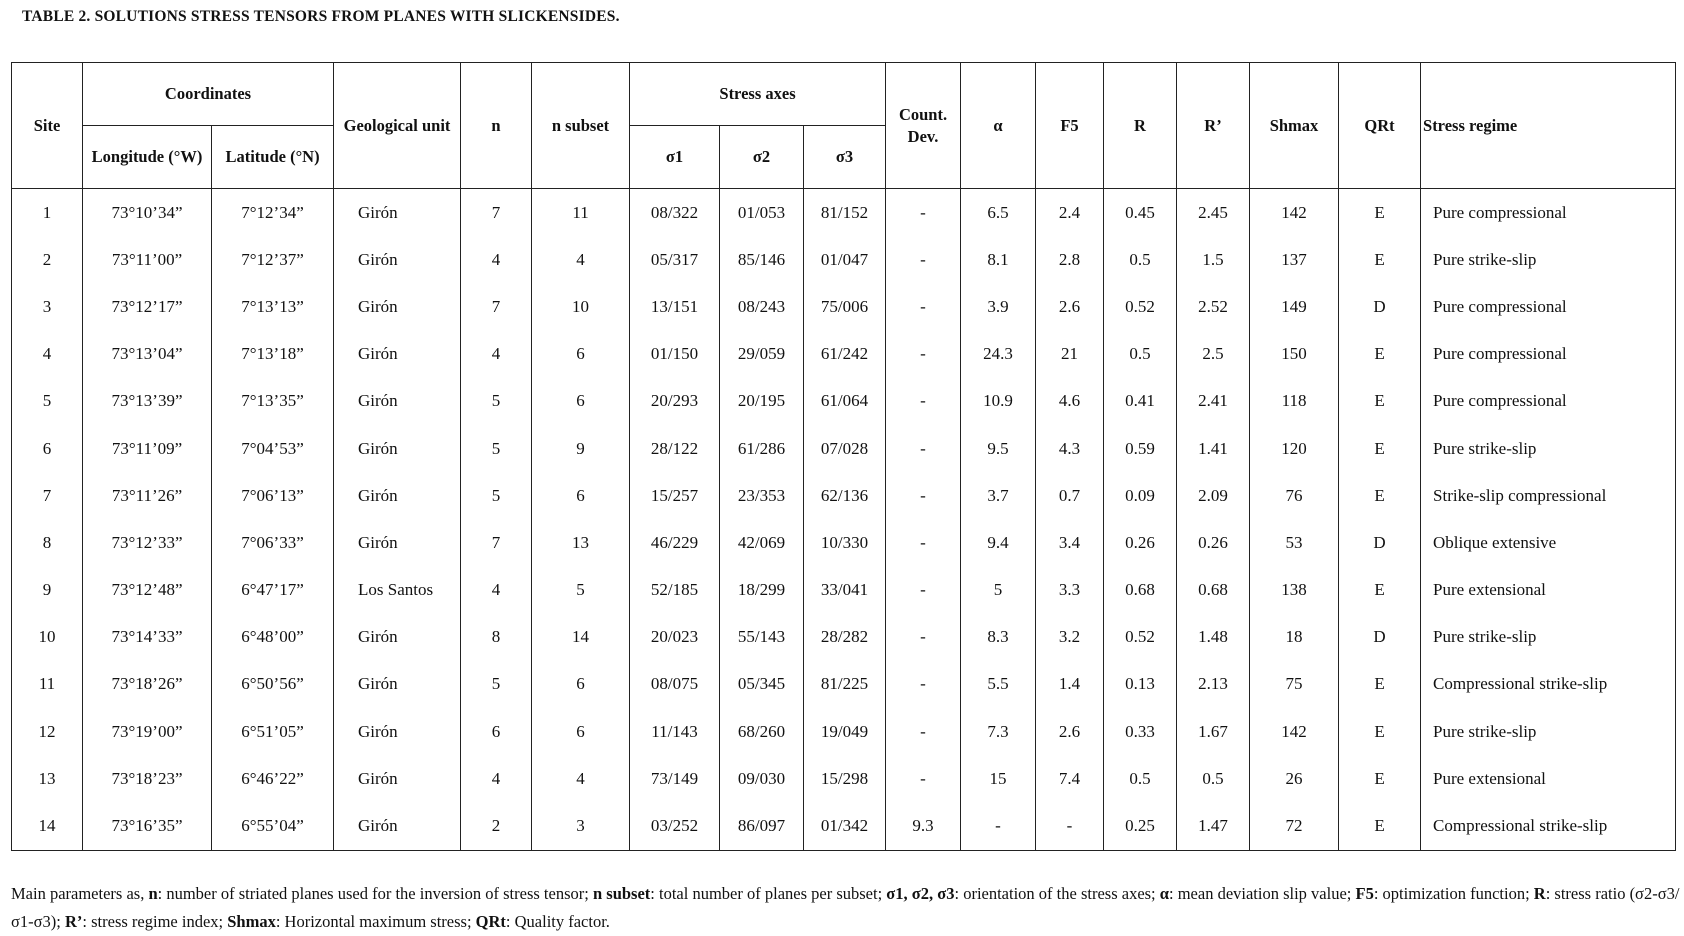  Describe the element at coordinates (1294, 590) in the screenshot. I see `table-cell: 138` at that location.